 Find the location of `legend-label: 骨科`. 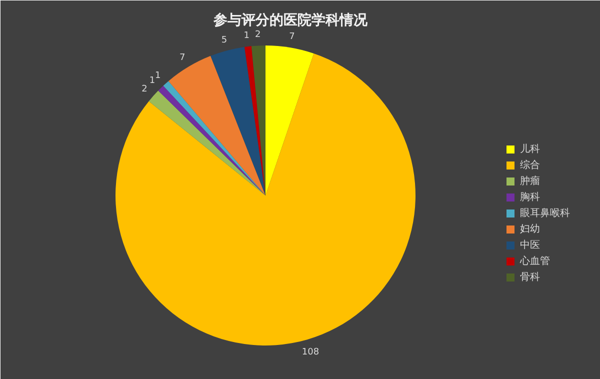

legend-label: 骨科 is located at coordinates (530, 277).